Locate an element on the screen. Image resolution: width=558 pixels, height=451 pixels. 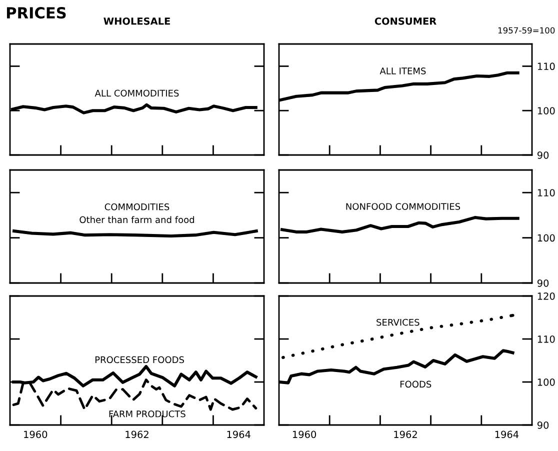
series-label: ALL ITEMS is located at coordinates (403, 71).